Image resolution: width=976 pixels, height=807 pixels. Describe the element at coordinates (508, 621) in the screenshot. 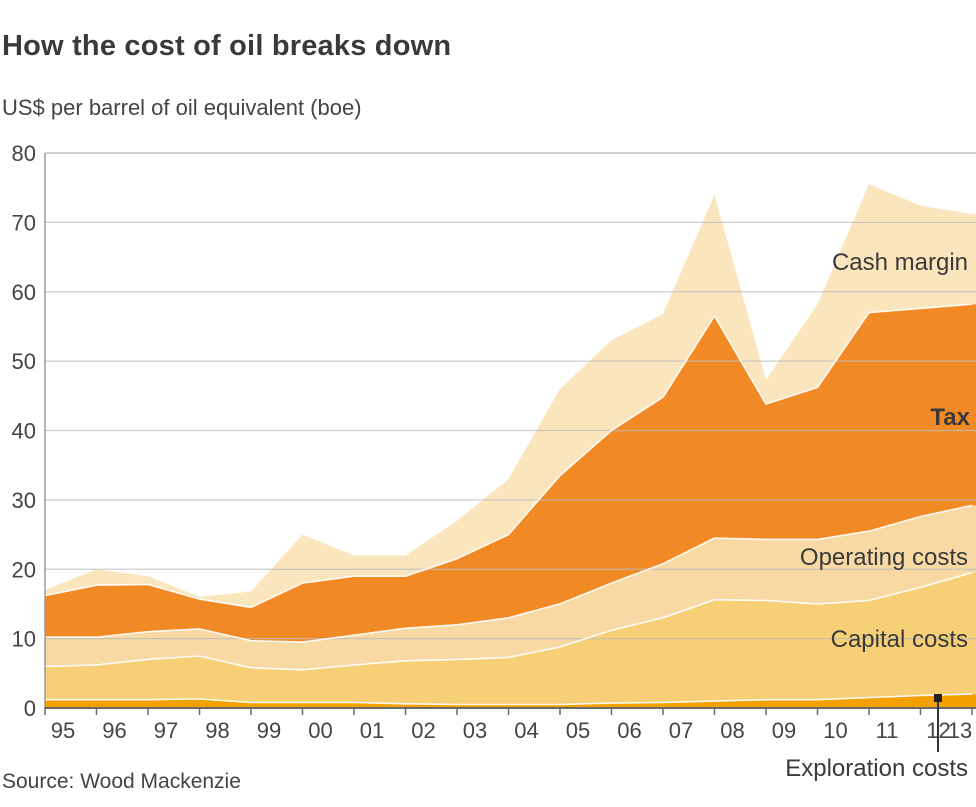

I see `boundary-capital` at that location.